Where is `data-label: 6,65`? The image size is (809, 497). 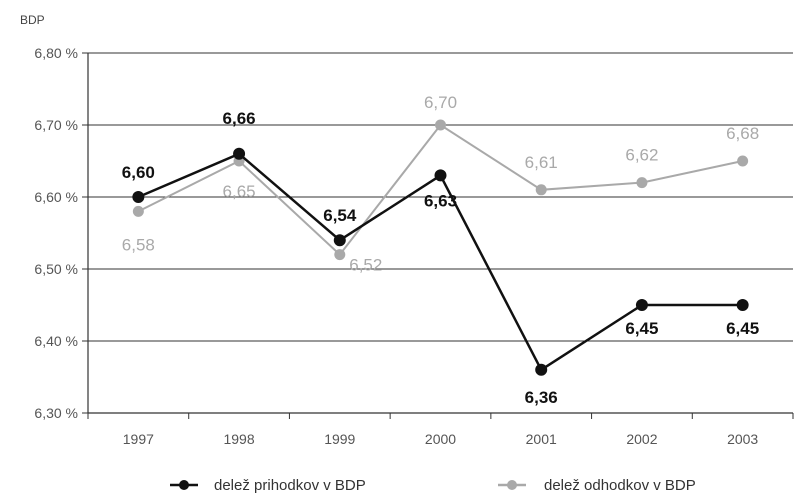 data-label: 6,65 is located at coordinates (239, 191).